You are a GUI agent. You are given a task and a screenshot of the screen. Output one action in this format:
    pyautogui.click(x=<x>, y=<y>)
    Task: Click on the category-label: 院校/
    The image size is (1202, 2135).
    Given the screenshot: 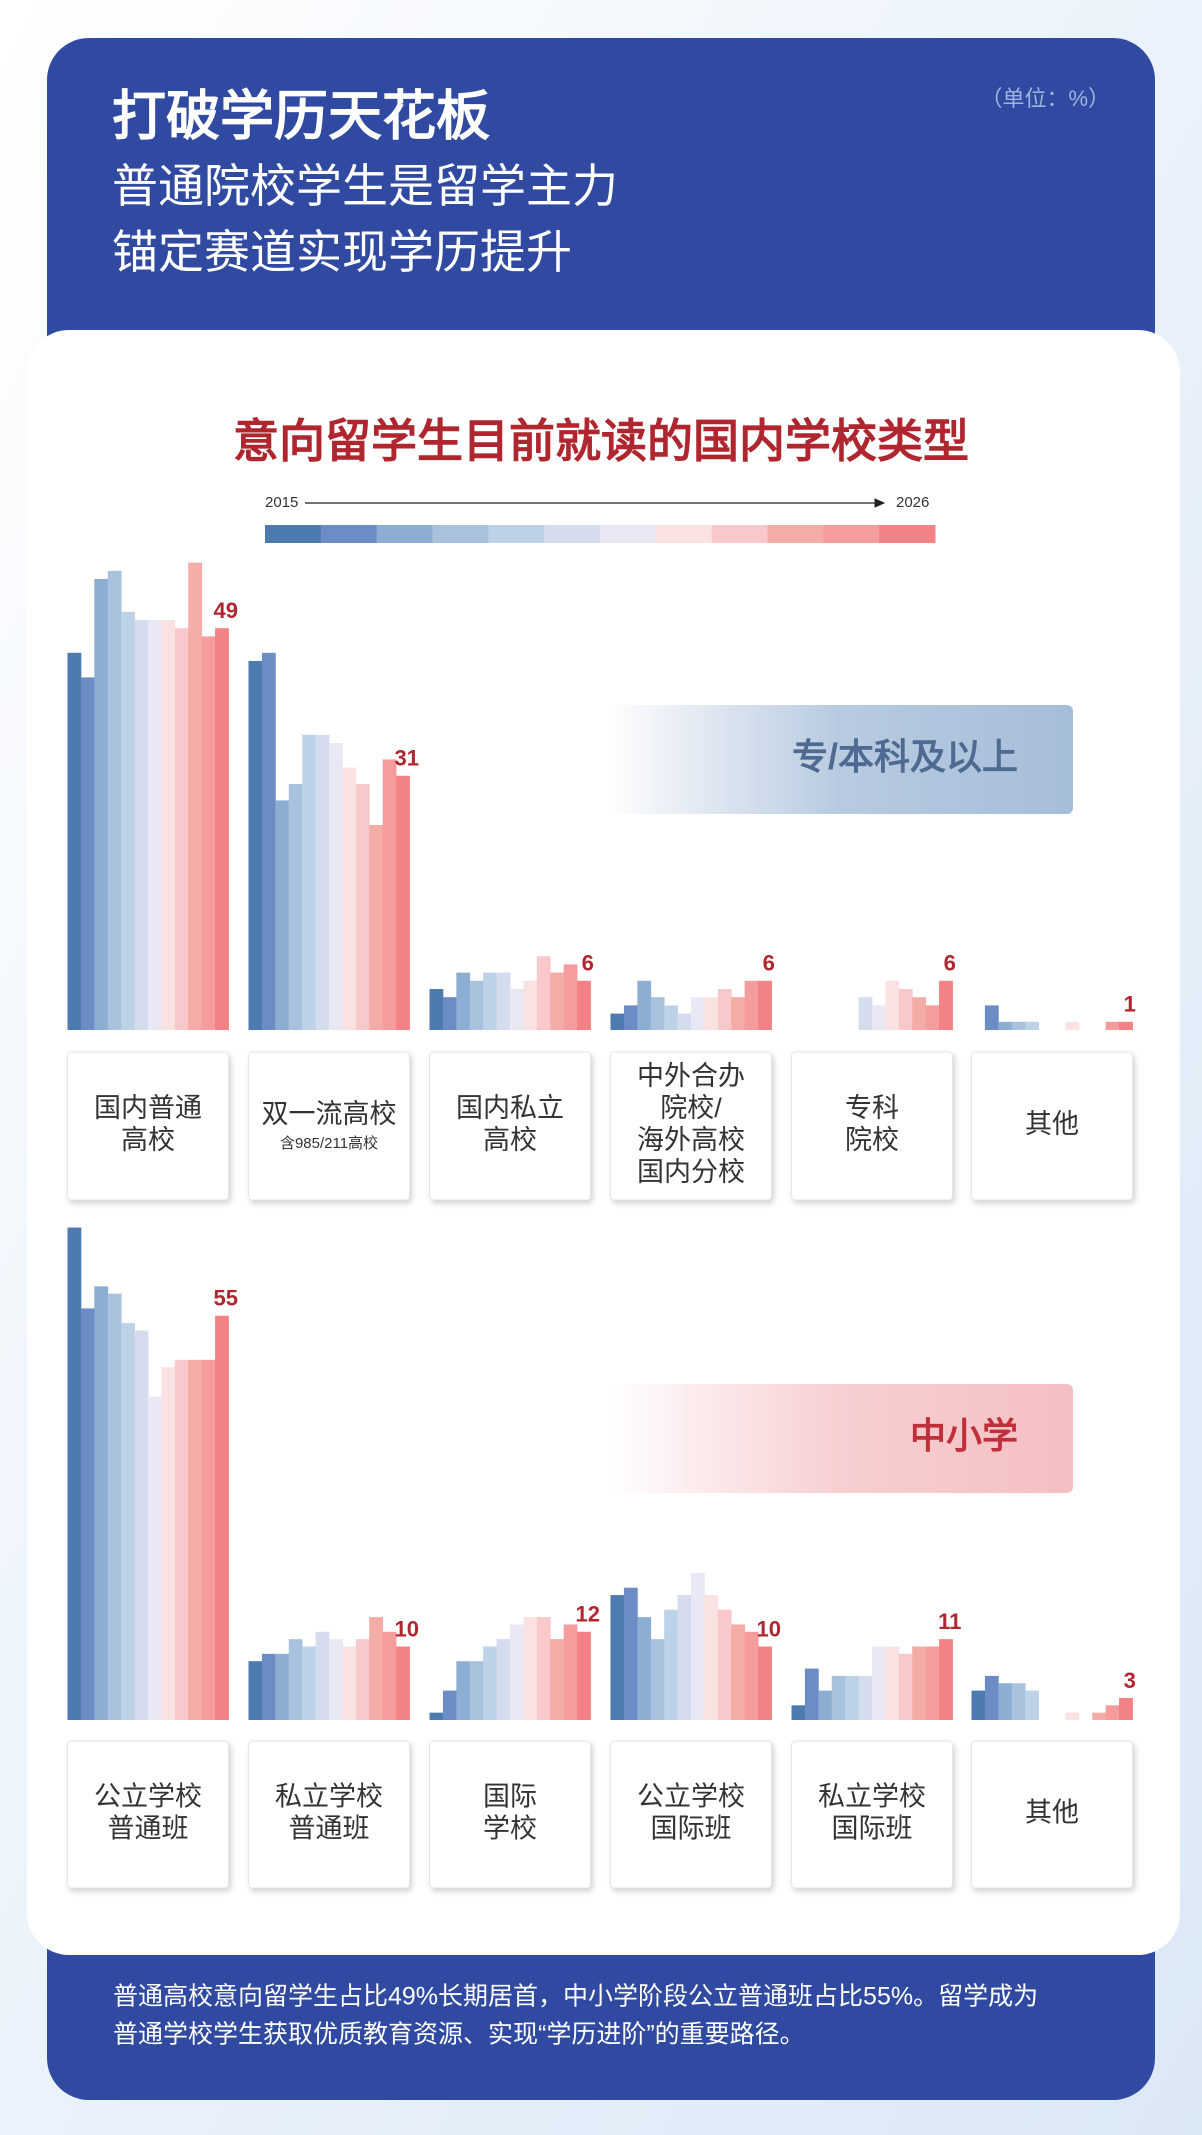 What is the action you would take?
    pyautogui.click(x=691, y=1108)
    